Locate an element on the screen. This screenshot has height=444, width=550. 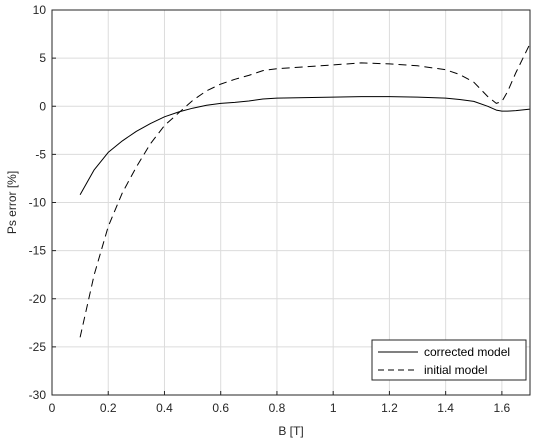
y-tick-label: -5 is located at coordinates (40, 154).